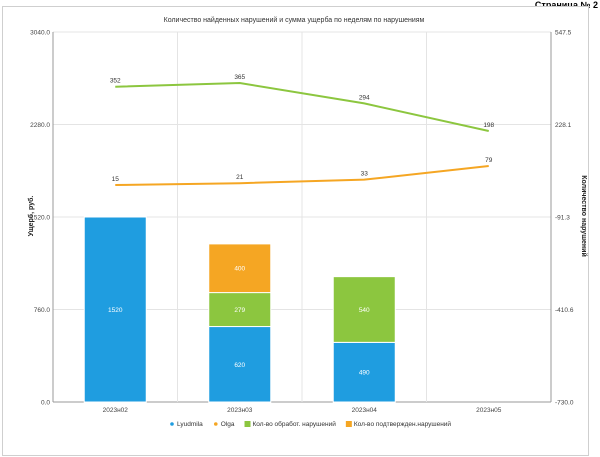 Image resolution: width=600 pixels, height=457 pixels. I want to click on y-tick-label: 1520.0, so click(40, 218).